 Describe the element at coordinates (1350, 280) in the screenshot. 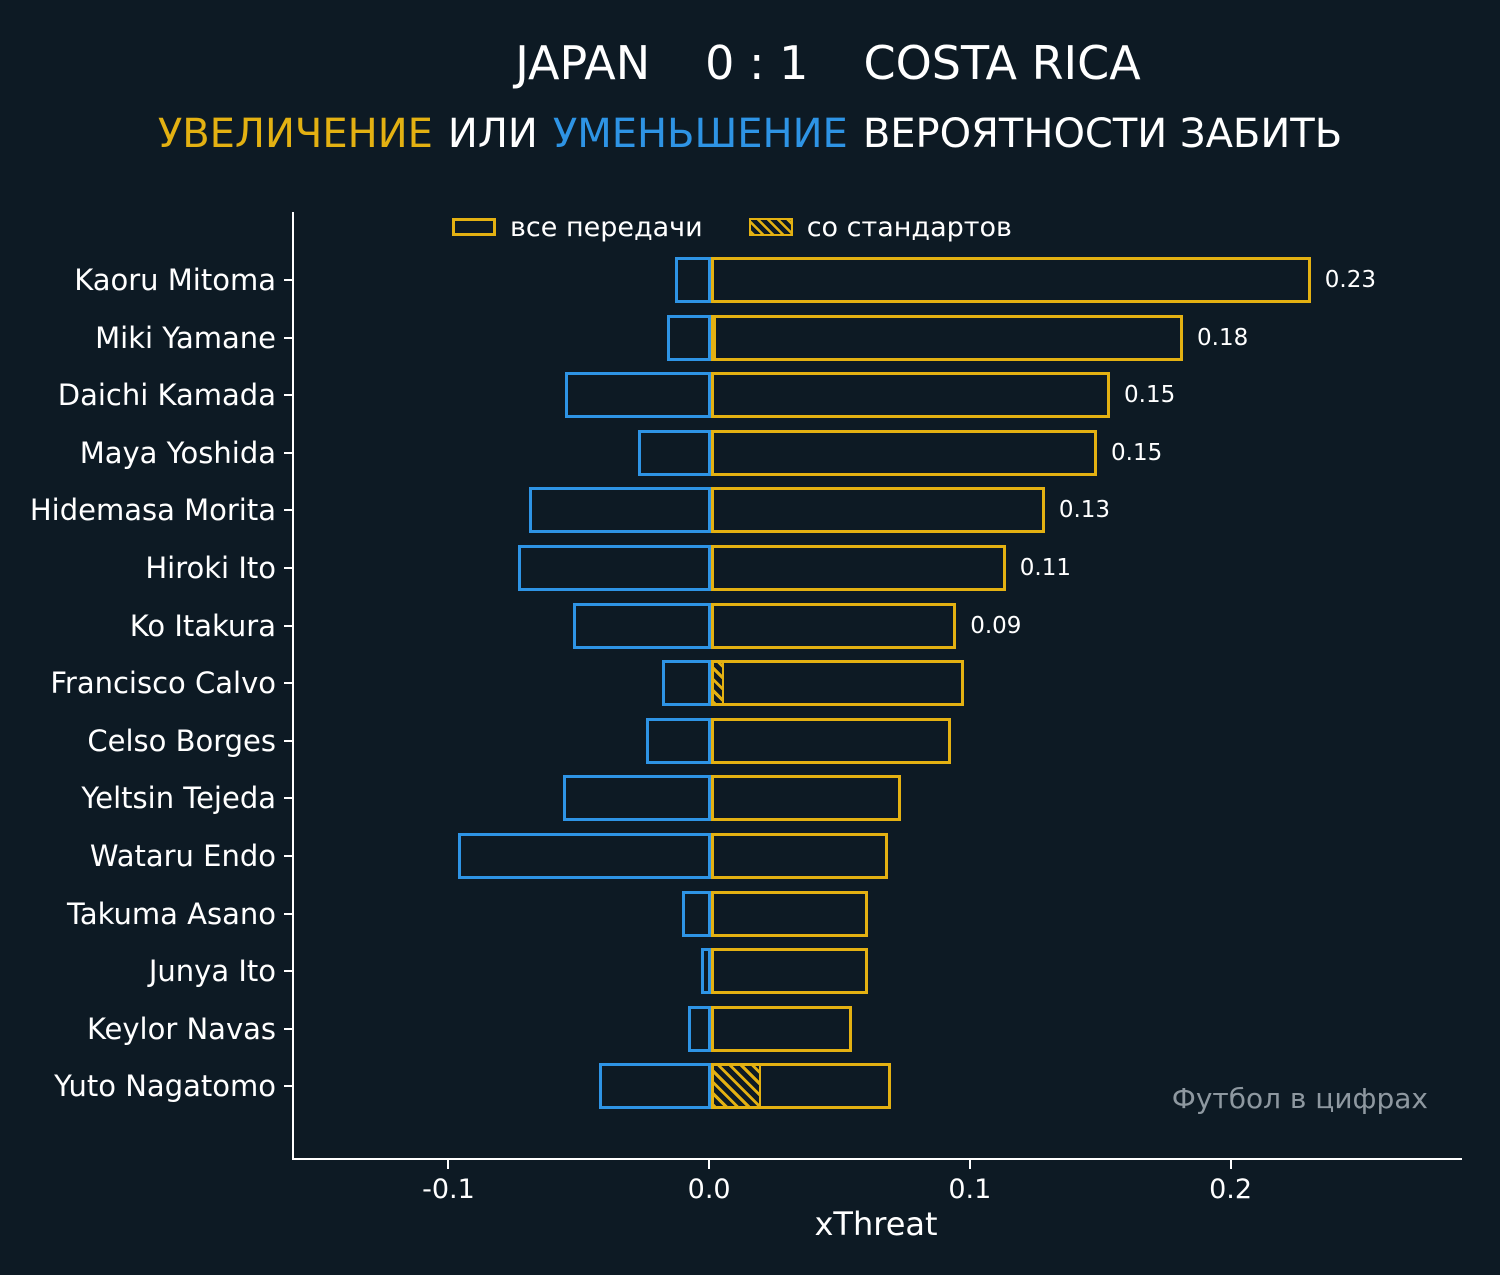

I see `bar-value-label: 0.23` at that location.